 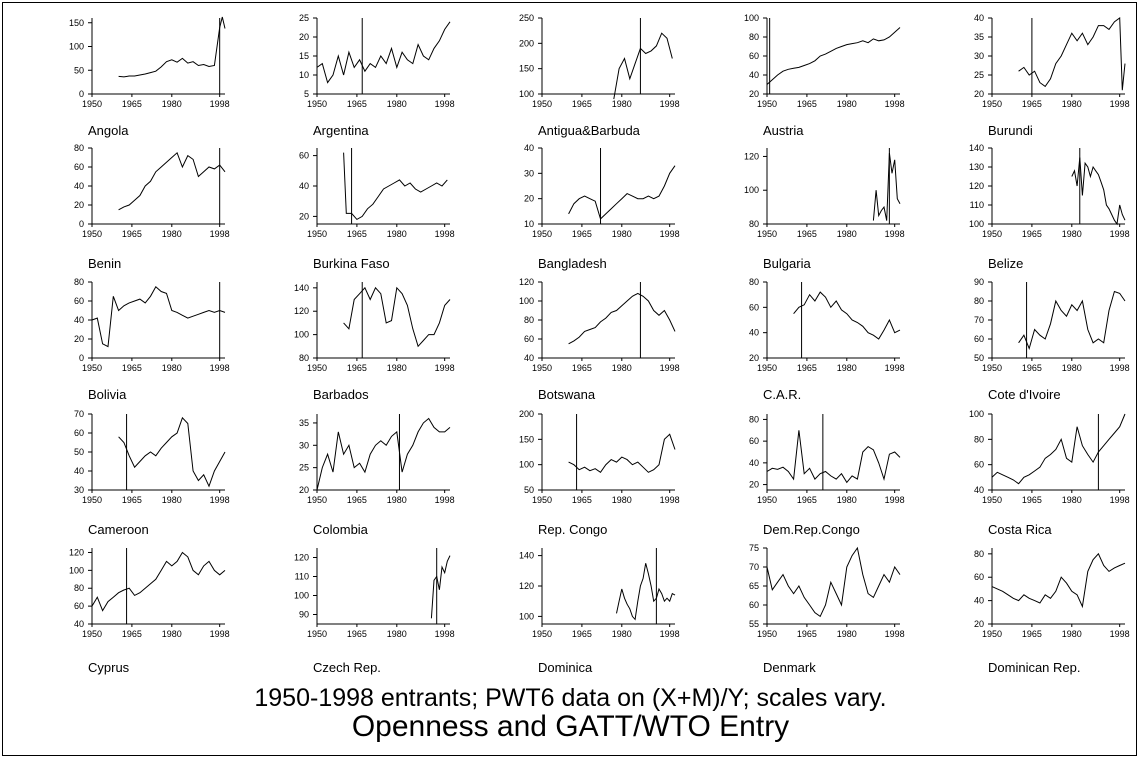 I want to click on panel-country-label: C.A.R., so click(x=782, y=394).